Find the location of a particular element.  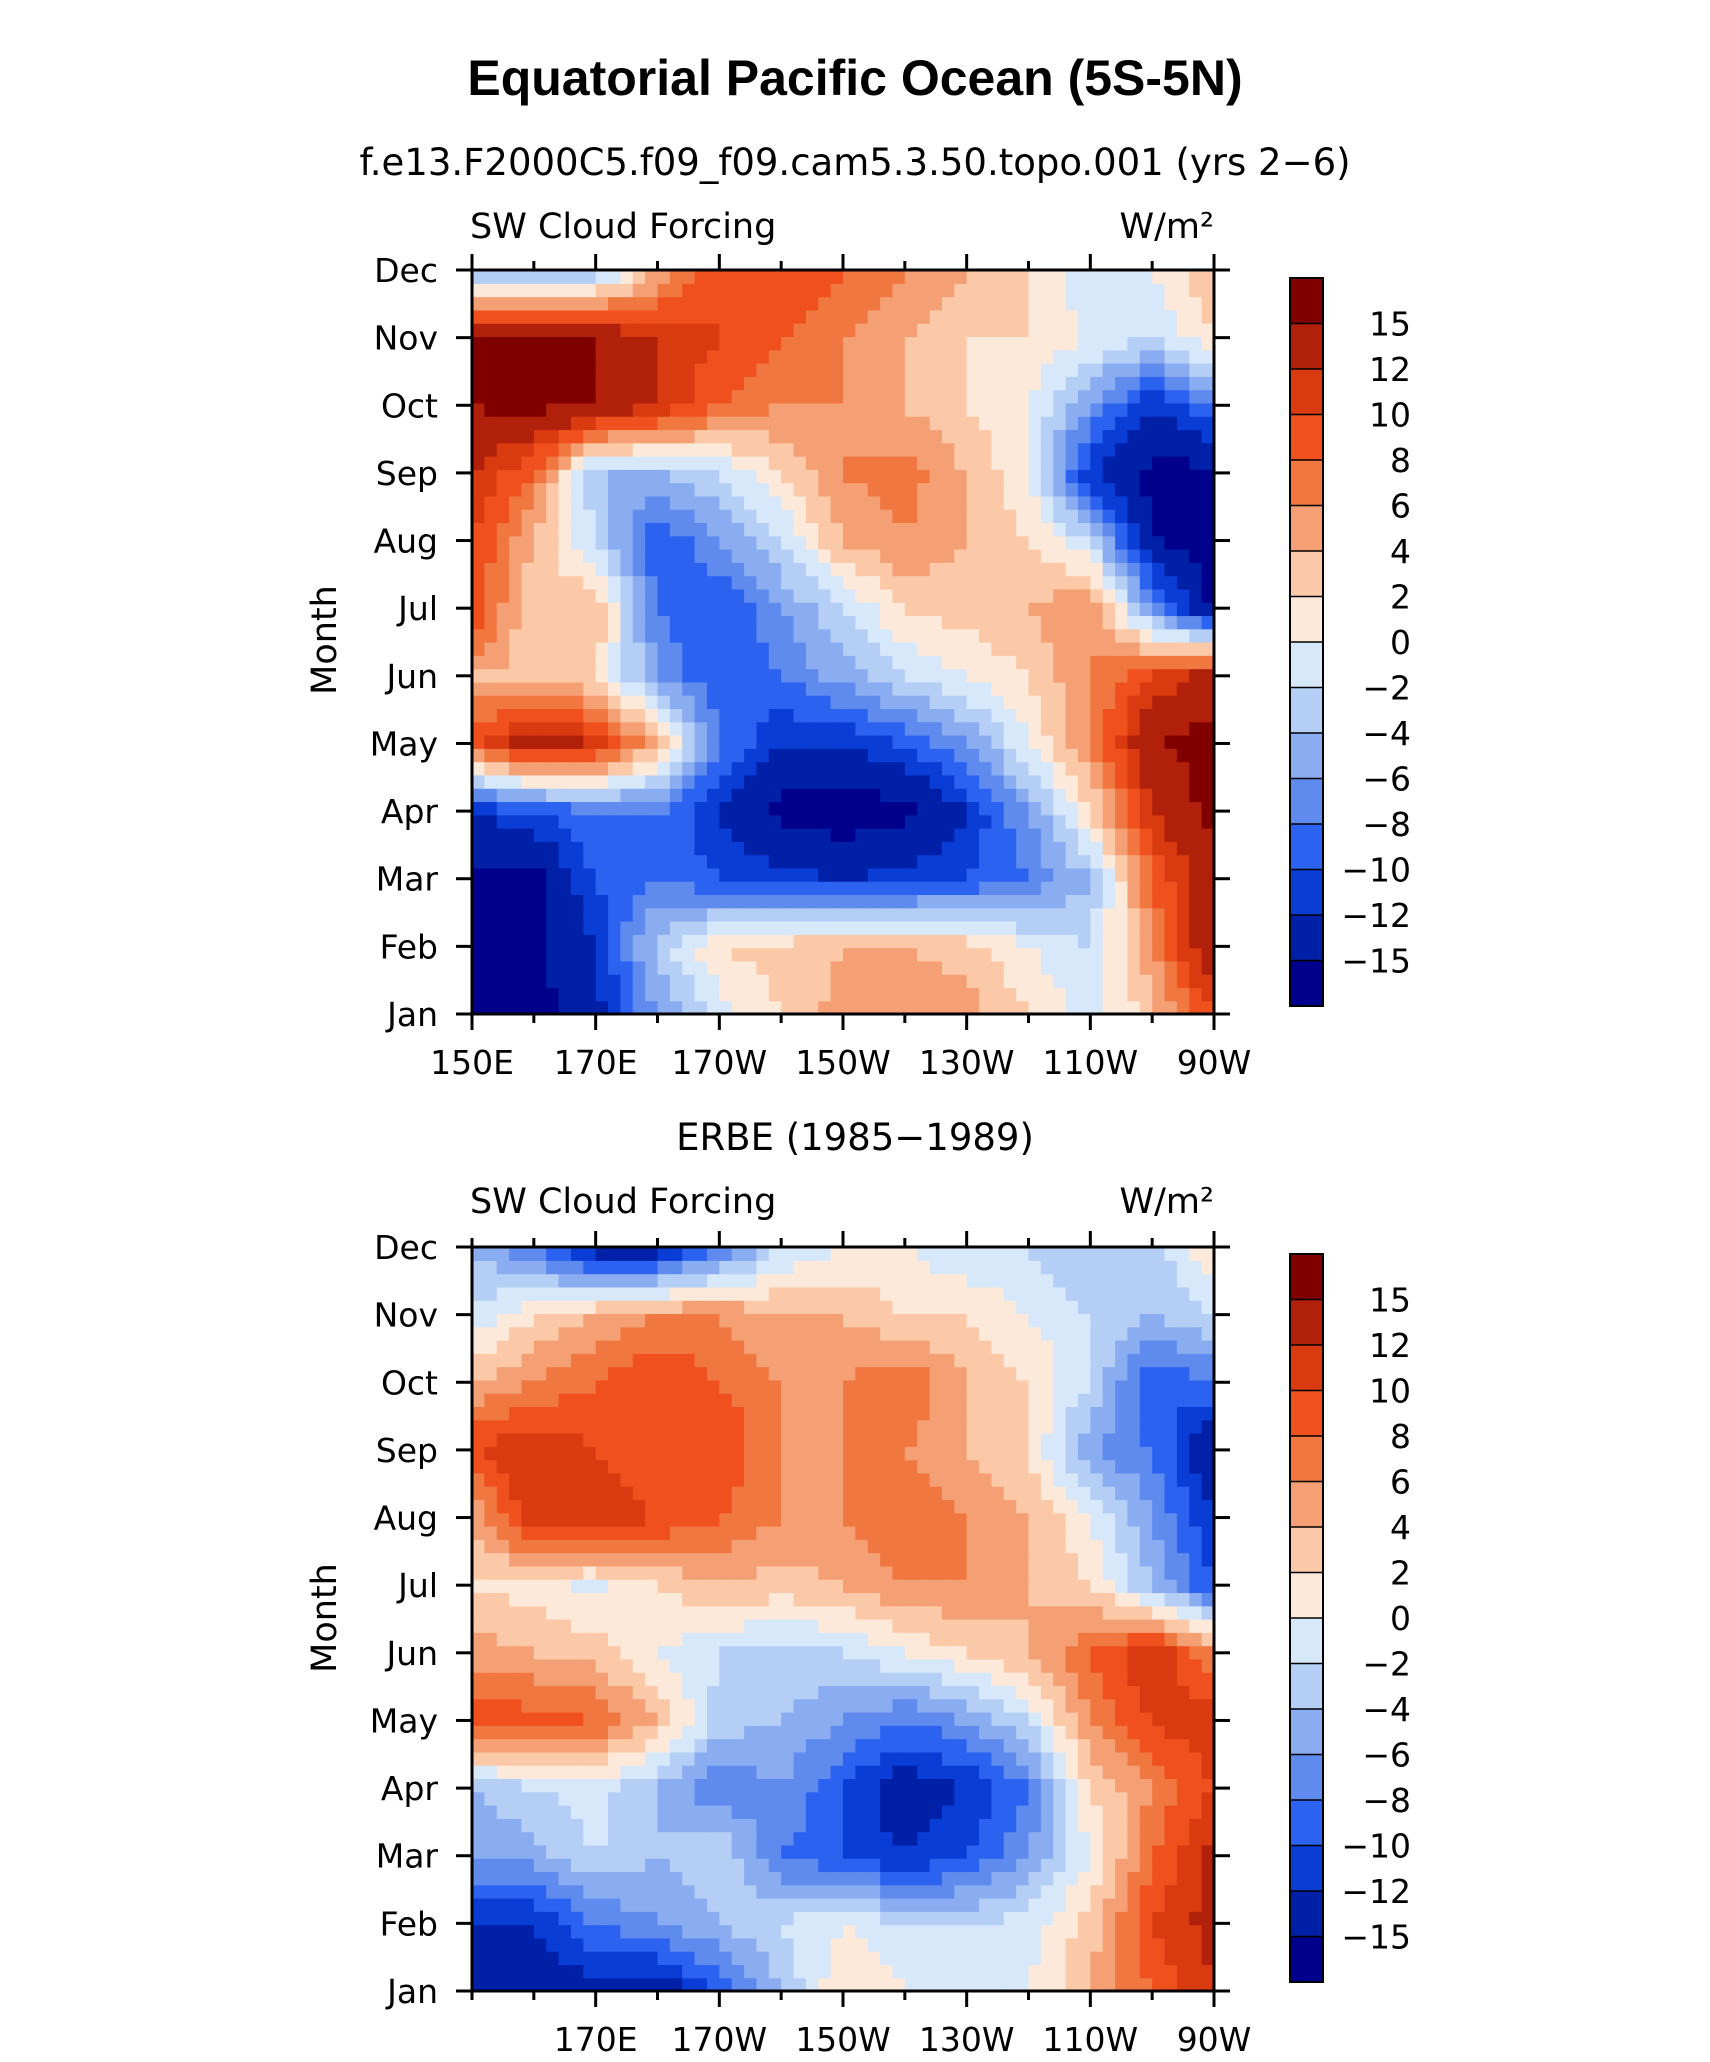

colorbar-label: −15 is located at coordinates (1376, 961).